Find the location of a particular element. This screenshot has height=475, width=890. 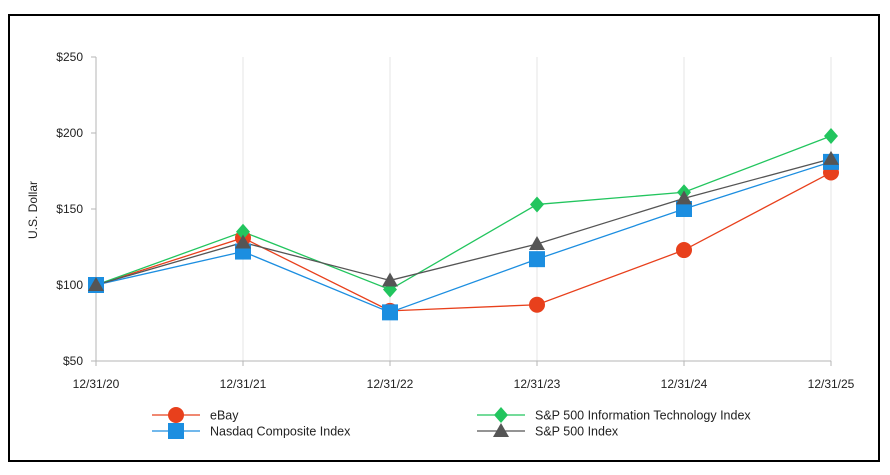

legend-label: eBay is located at coordinates (224, 416).